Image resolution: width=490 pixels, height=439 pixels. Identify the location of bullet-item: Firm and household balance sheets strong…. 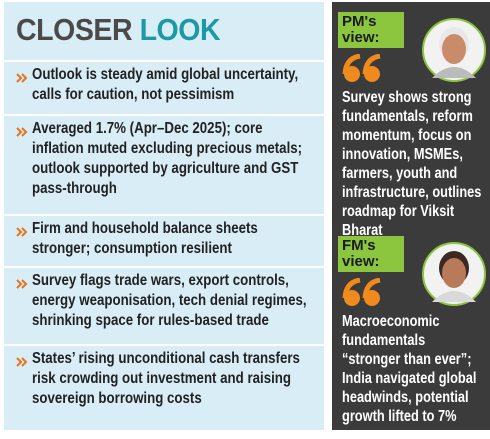
(164, 241).